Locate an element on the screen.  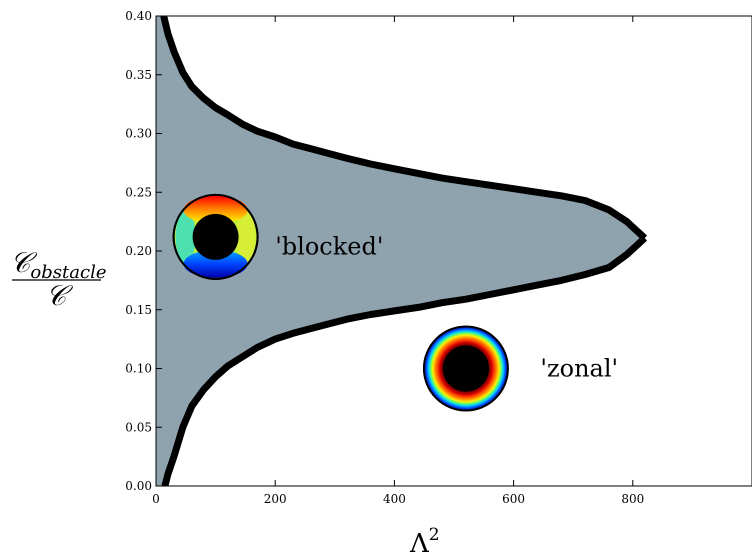
y-tick-label: 0.00 is located at coordinates (138, 486).